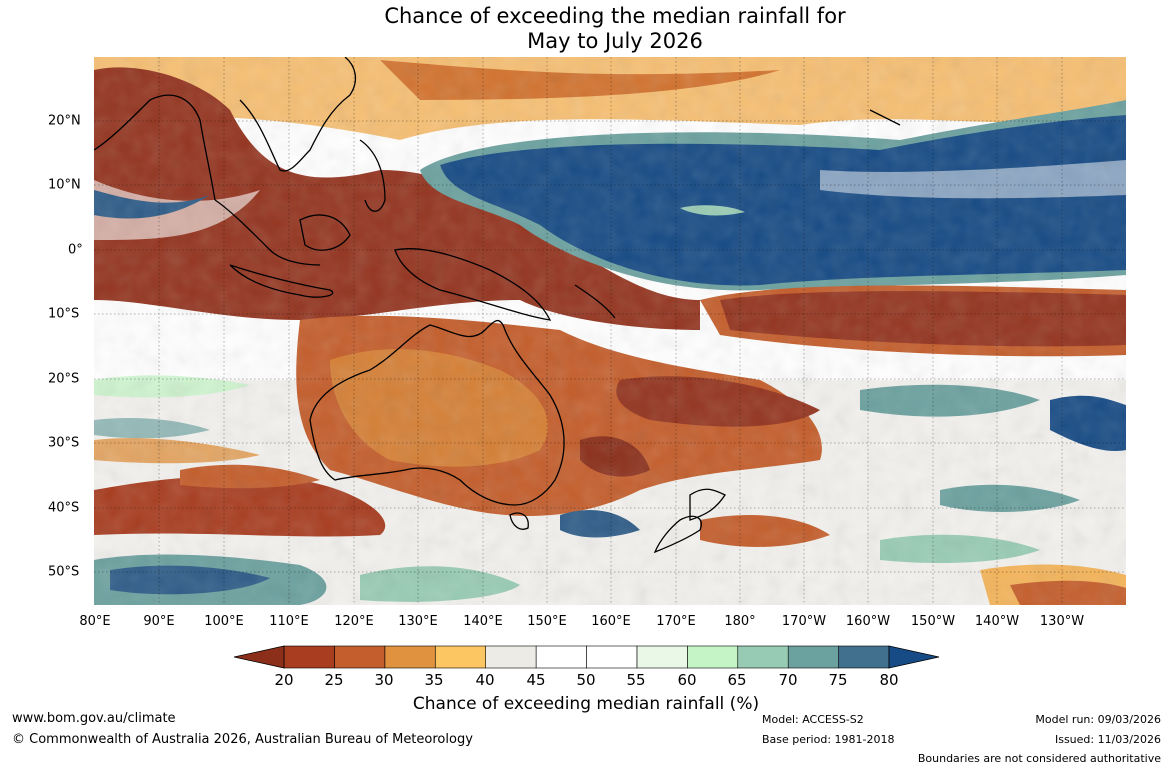 The width and height of the screenshot is (1173, 770). What do you see at coordinates (64, 508) in the screenshot?
I see `y-tick: 40°S` at bounding box center [64, 508].